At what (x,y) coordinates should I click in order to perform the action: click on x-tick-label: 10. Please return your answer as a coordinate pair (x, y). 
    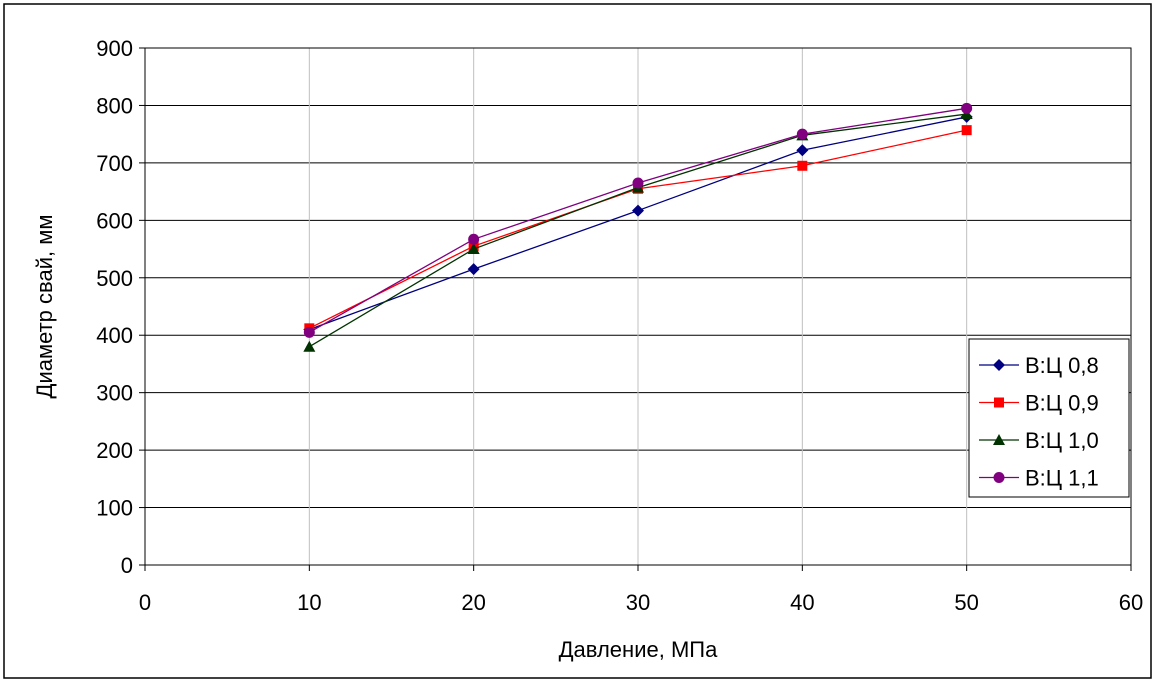
    Looking at the image, I should click on (309, 602).